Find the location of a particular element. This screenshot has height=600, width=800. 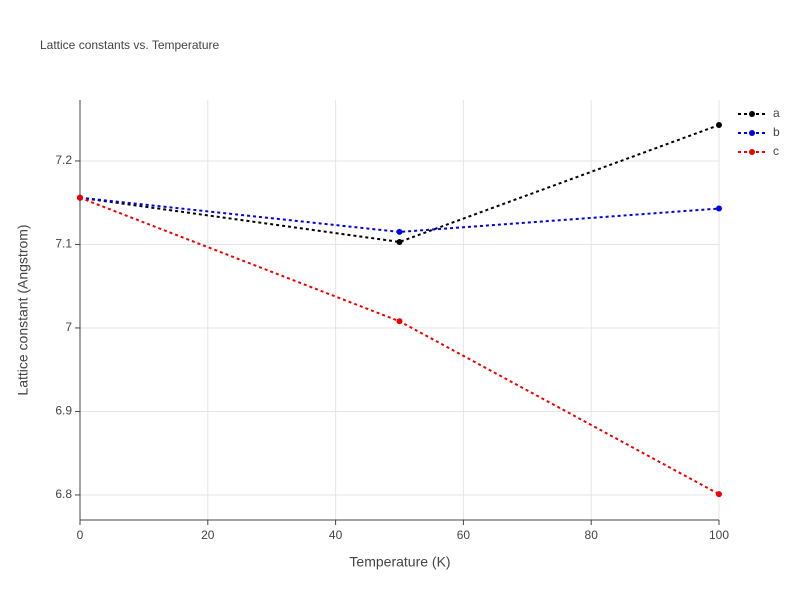

legend-label: b is located at coordinates (776, 132).